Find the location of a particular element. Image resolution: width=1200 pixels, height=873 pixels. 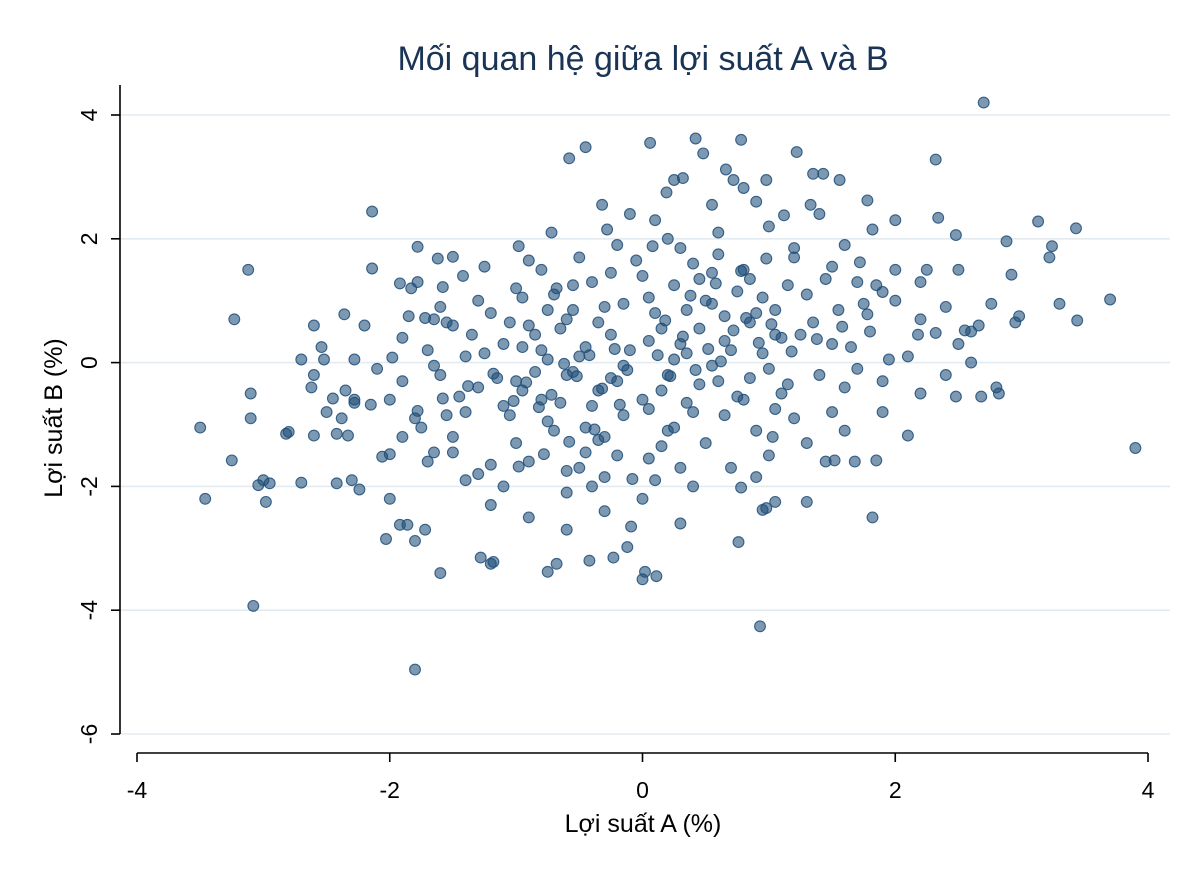

y-tick-label: 0 is located at coordinates (89, 362).